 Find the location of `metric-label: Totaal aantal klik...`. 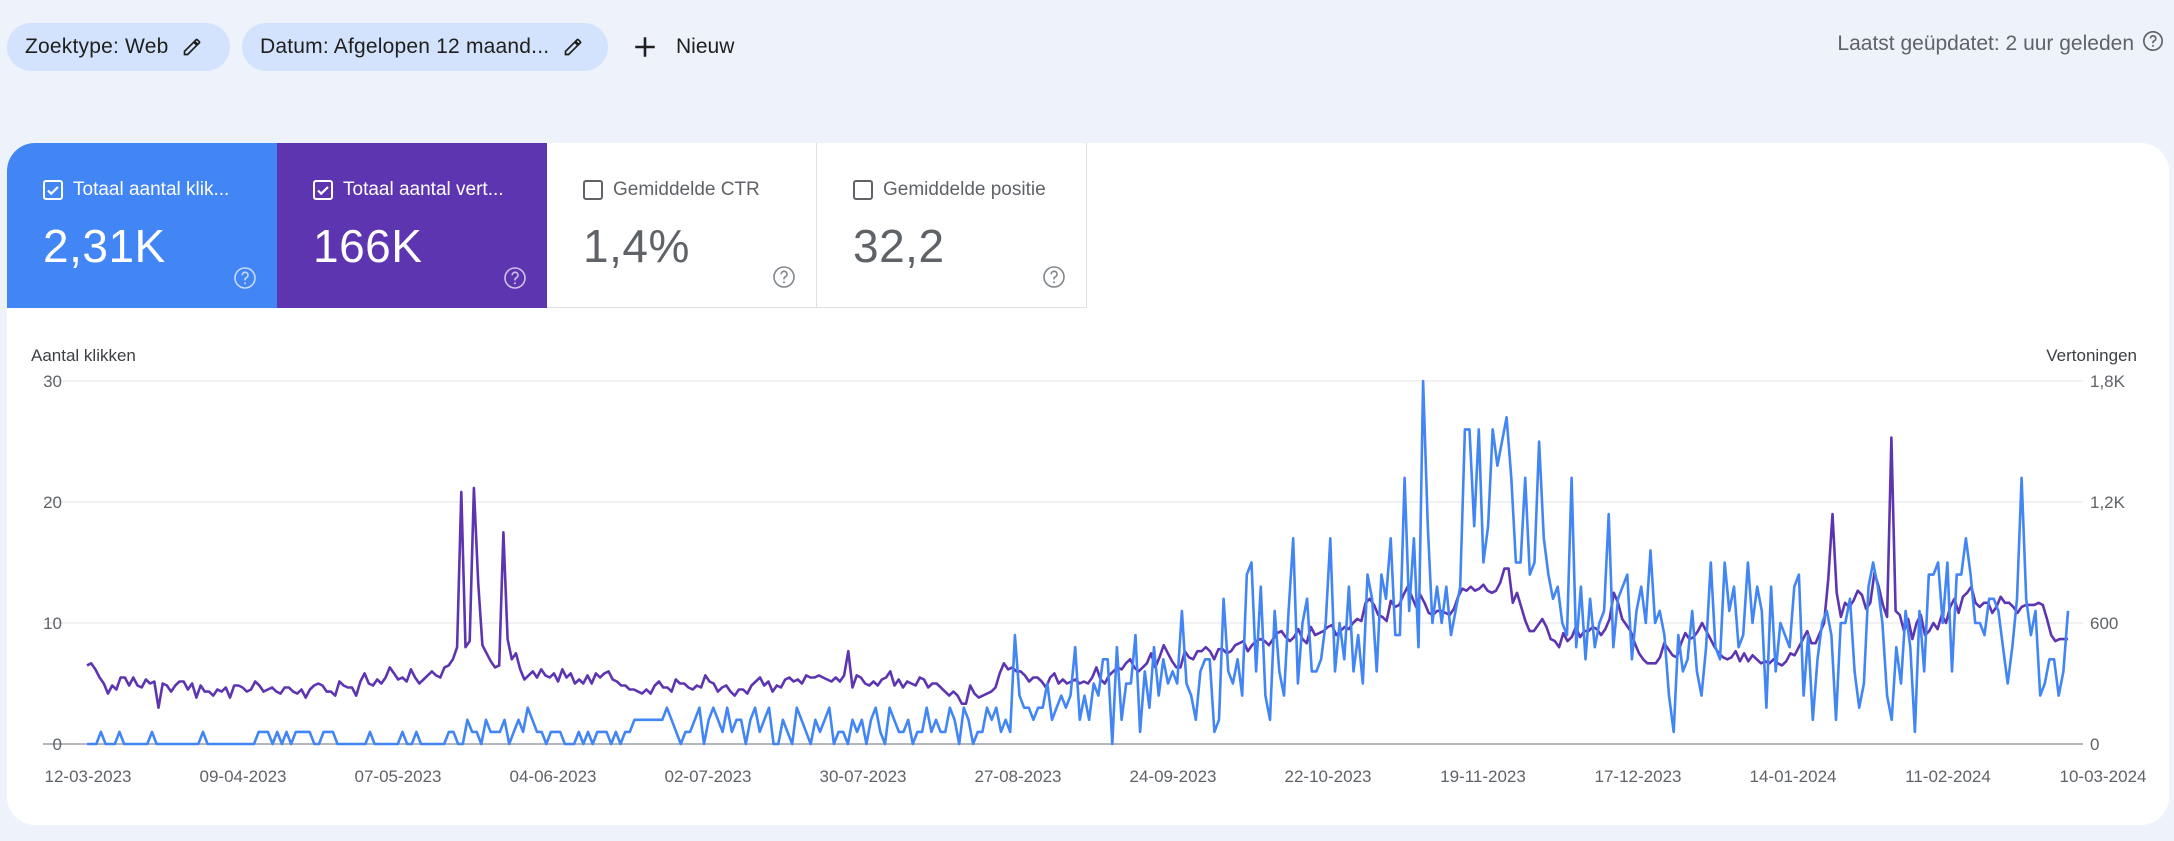

metric-label: Totaal aantal klik... is located at coordinates (151, 189).